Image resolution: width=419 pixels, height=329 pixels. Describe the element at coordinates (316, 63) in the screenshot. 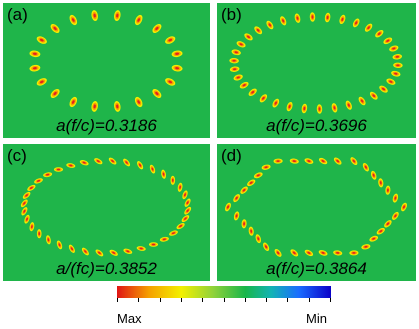

I see `field-pattern-b` at that location.